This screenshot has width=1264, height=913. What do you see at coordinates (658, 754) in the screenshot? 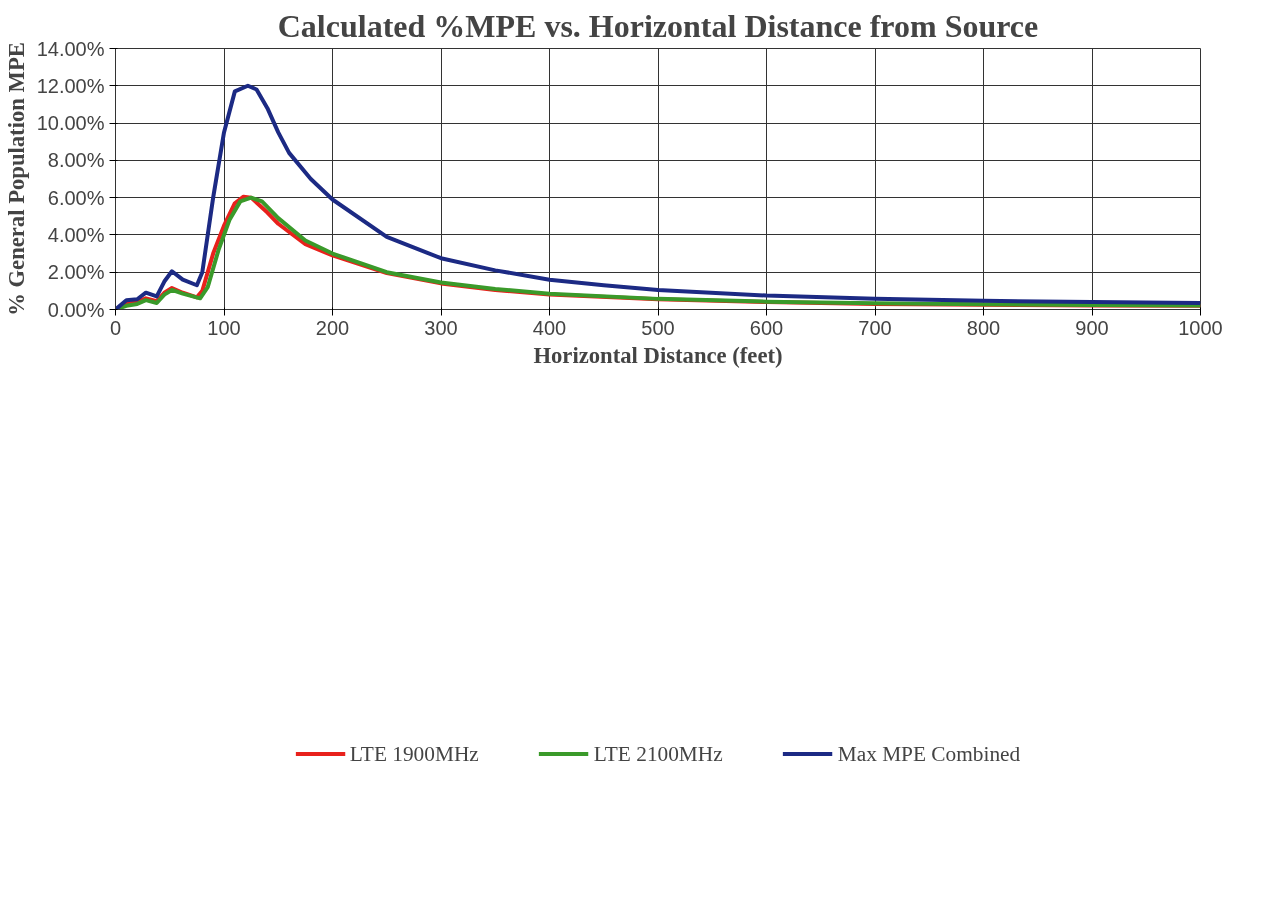
I see `legend-label: LTE 2100MHz` at bounding box center [658, 754].